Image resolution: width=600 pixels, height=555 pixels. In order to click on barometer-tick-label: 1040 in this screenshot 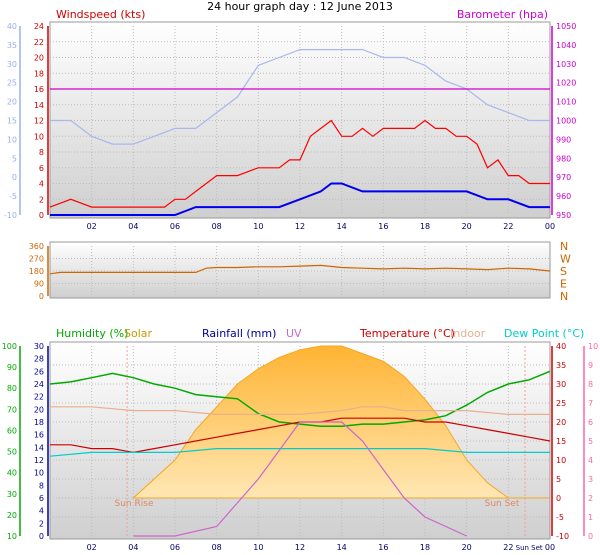, I will do `click(566, 45)`.